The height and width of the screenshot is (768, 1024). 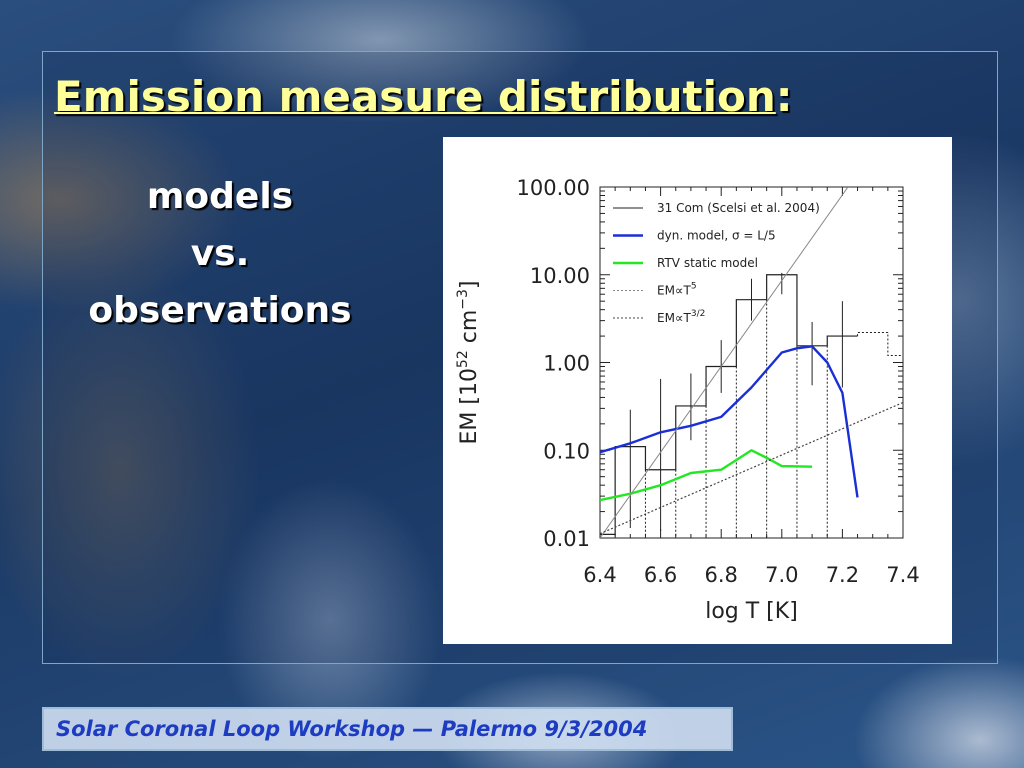 I want to click on y-tick-label: 10.00, so click(x=560, y=276).